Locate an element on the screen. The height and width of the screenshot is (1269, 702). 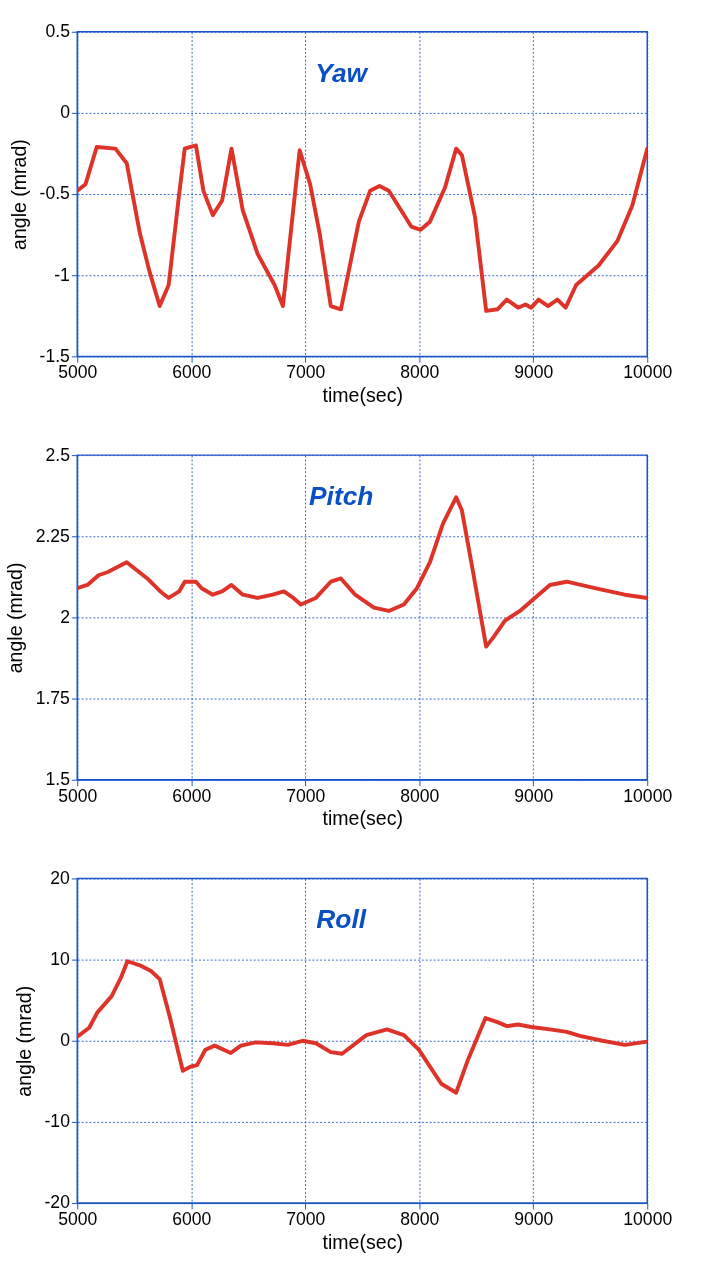
y-tick-label: 1.75 is located at coordinates (53, 697).